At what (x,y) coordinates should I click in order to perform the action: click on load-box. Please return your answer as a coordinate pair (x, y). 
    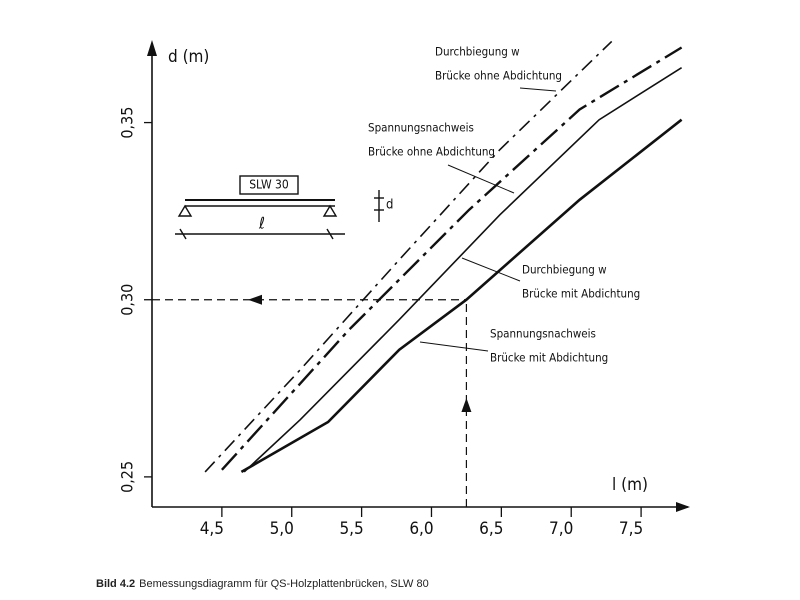
    Looking at the image, I should click on (269, 185).